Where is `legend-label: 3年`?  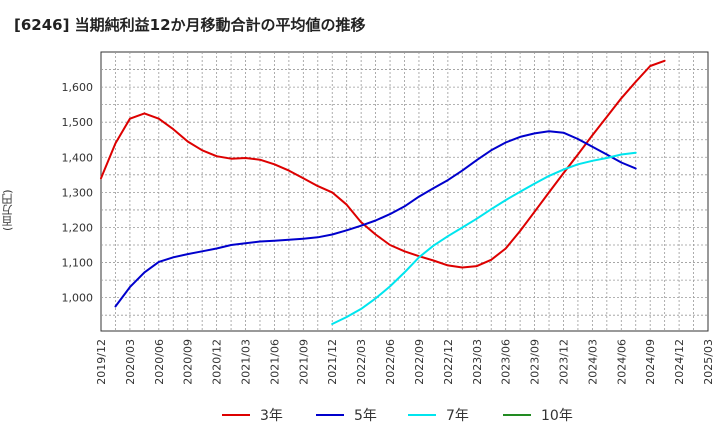 legend-label: 3年 is located at coordinates (271, 416).